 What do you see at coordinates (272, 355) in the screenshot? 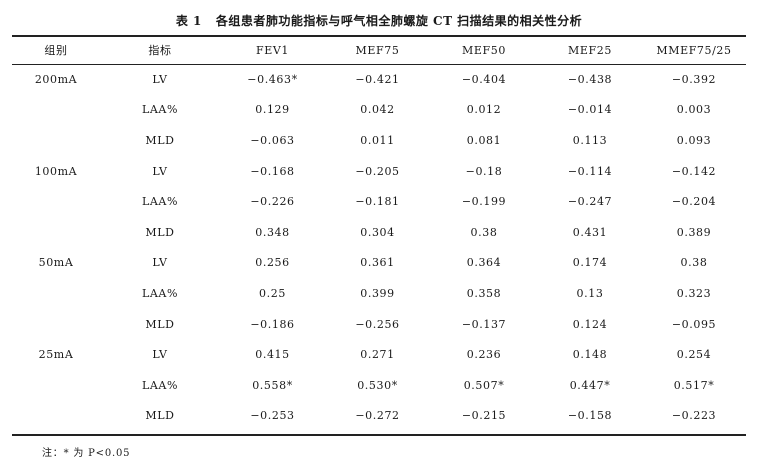
I see `value-cell: 0.415` at bounding box center [272, 355].